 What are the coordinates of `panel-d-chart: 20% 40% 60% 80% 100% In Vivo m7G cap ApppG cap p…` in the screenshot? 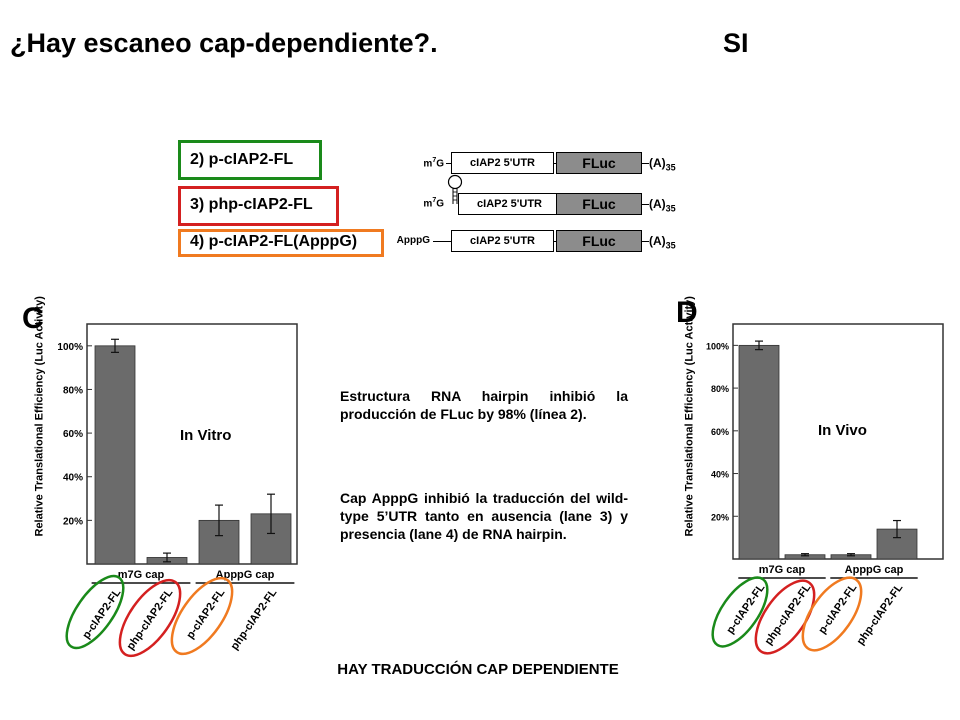 It's located at (825, 489).